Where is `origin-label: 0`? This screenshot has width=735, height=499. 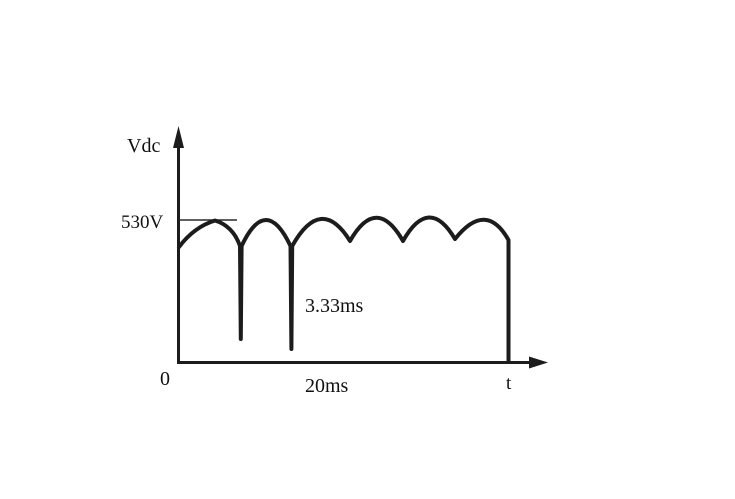
origin-label: 0 is located at coordinates (165, 379).